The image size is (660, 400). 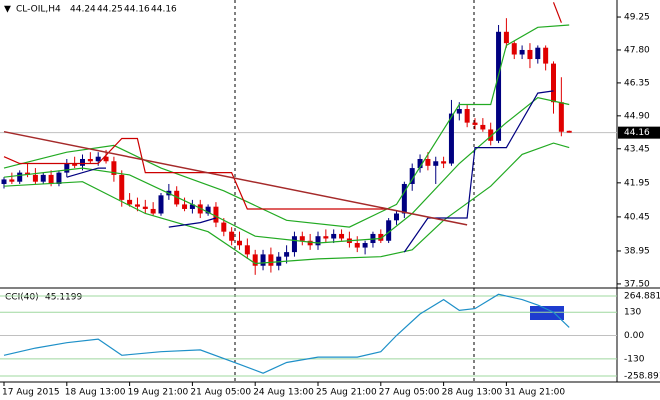 I want to click on menu-arrow: ▼, so click(x=7, y=10).